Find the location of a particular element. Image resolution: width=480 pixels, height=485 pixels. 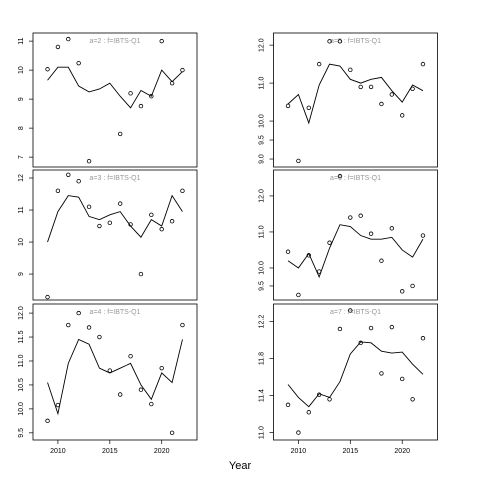

panel-title: a=7 : f=IBTS-Q1 is located at coordinates (355, 312).